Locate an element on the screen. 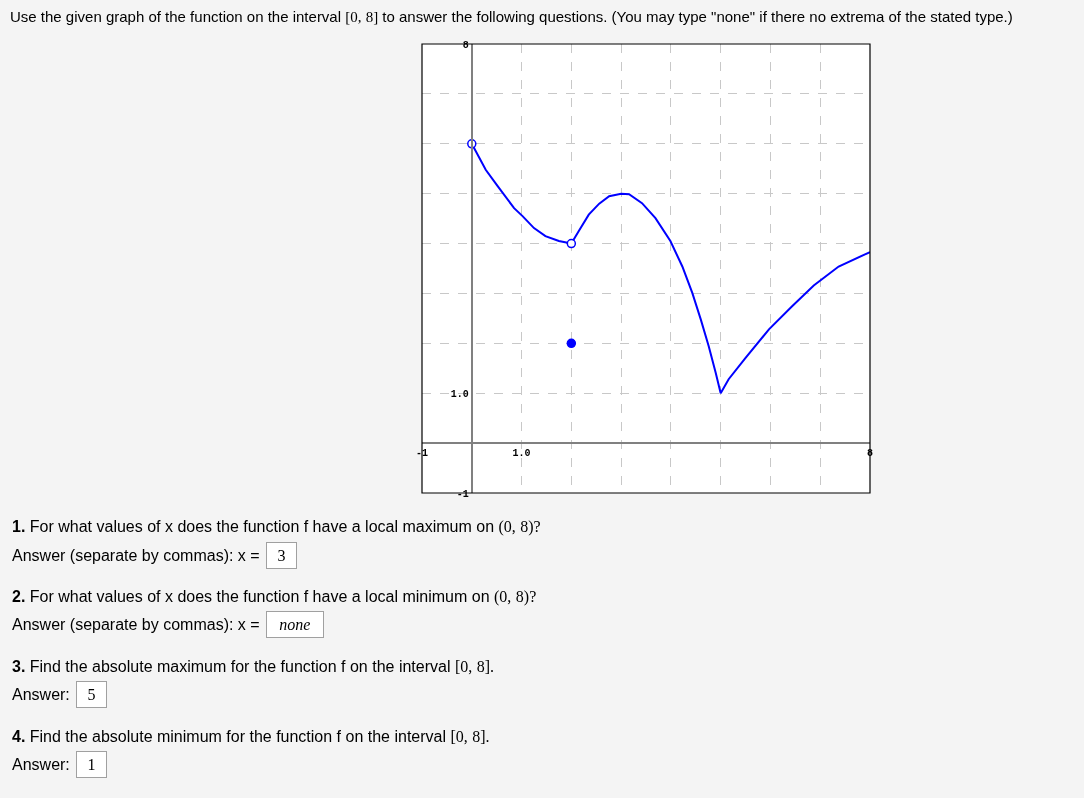 The width and height of the screenshot is (1084, 798). text: 3 is located at coordinates (281, 555).